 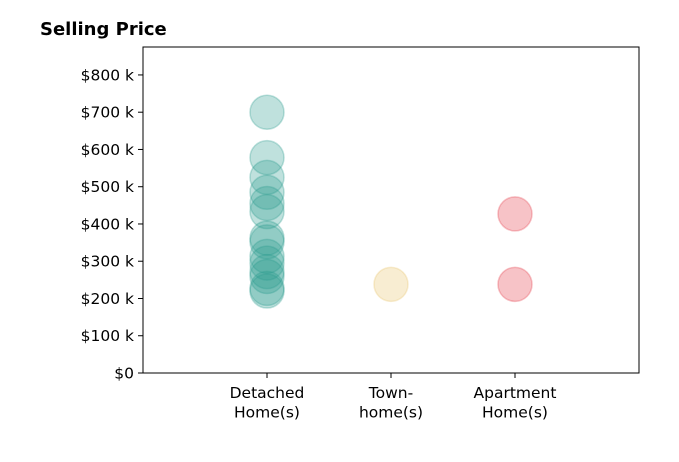 What do you see at coordinates (107, 187) in the screenshot?
I see `y-tick-label: $500 k` at bounding box center [107, 187].